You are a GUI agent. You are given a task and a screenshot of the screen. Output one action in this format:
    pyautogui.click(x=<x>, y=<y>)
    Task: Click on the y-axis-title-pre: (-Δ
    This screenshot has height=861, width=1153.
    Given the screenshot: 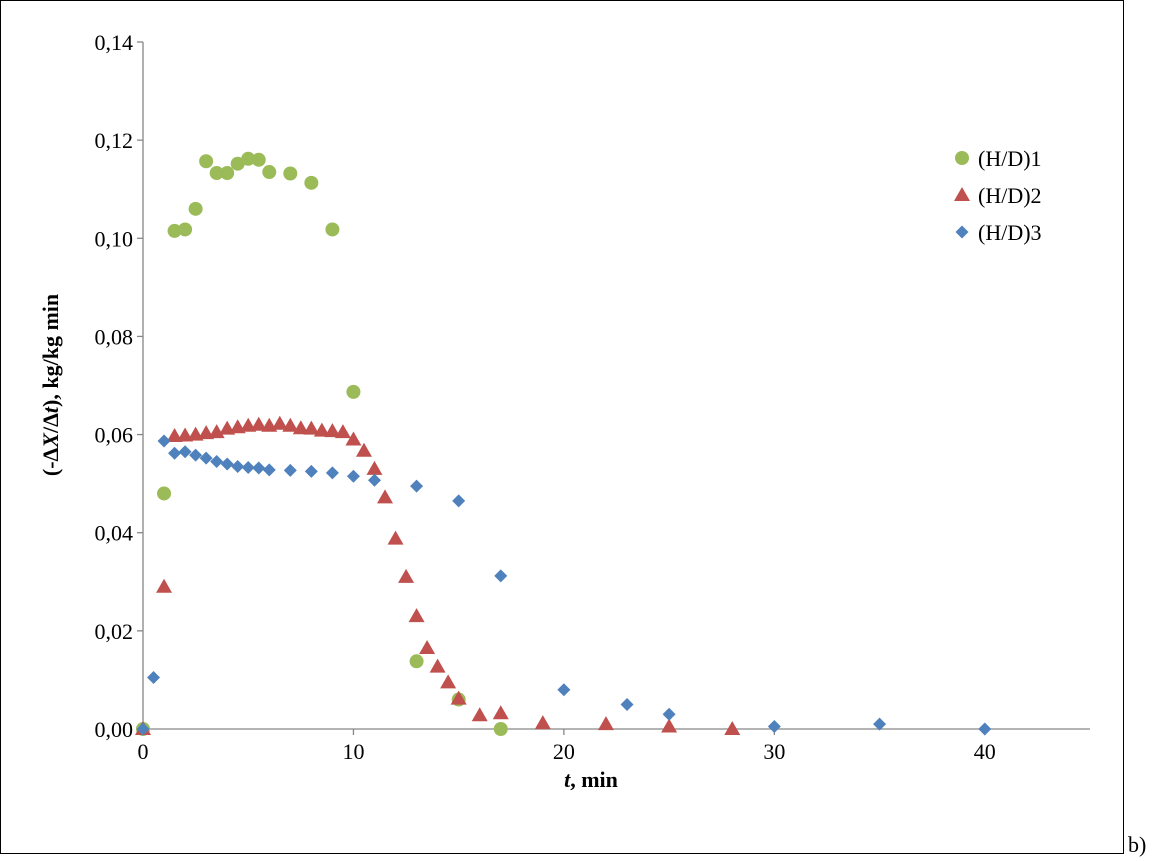 What is the action you would take?
    pyautogui.click(x=50, y=461)
    